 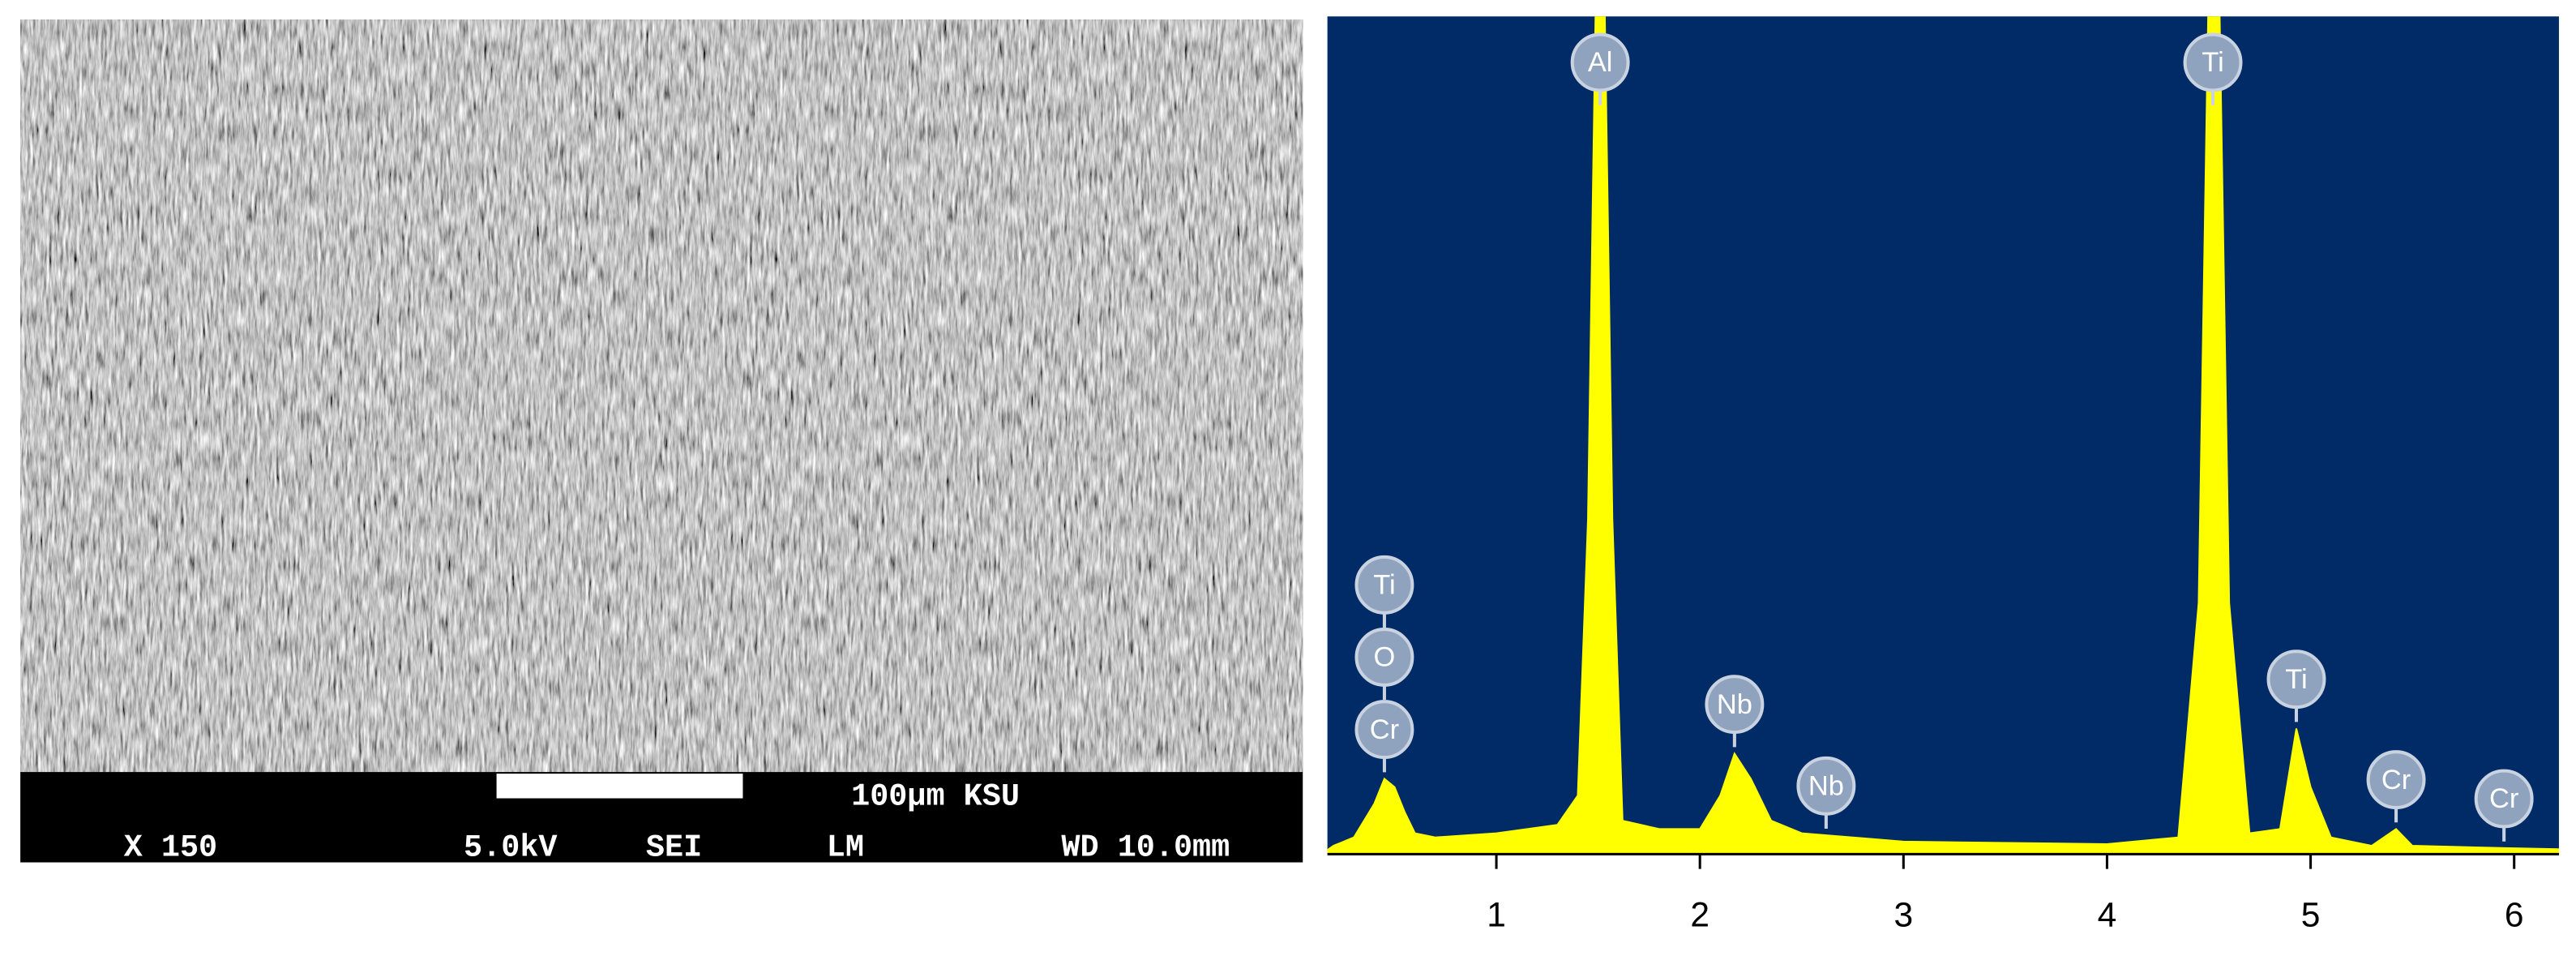 What do you see at coordinates (511, 847) in the screenshot?
I see `voltage: 5.0kV` at bounding box center [511, 847].